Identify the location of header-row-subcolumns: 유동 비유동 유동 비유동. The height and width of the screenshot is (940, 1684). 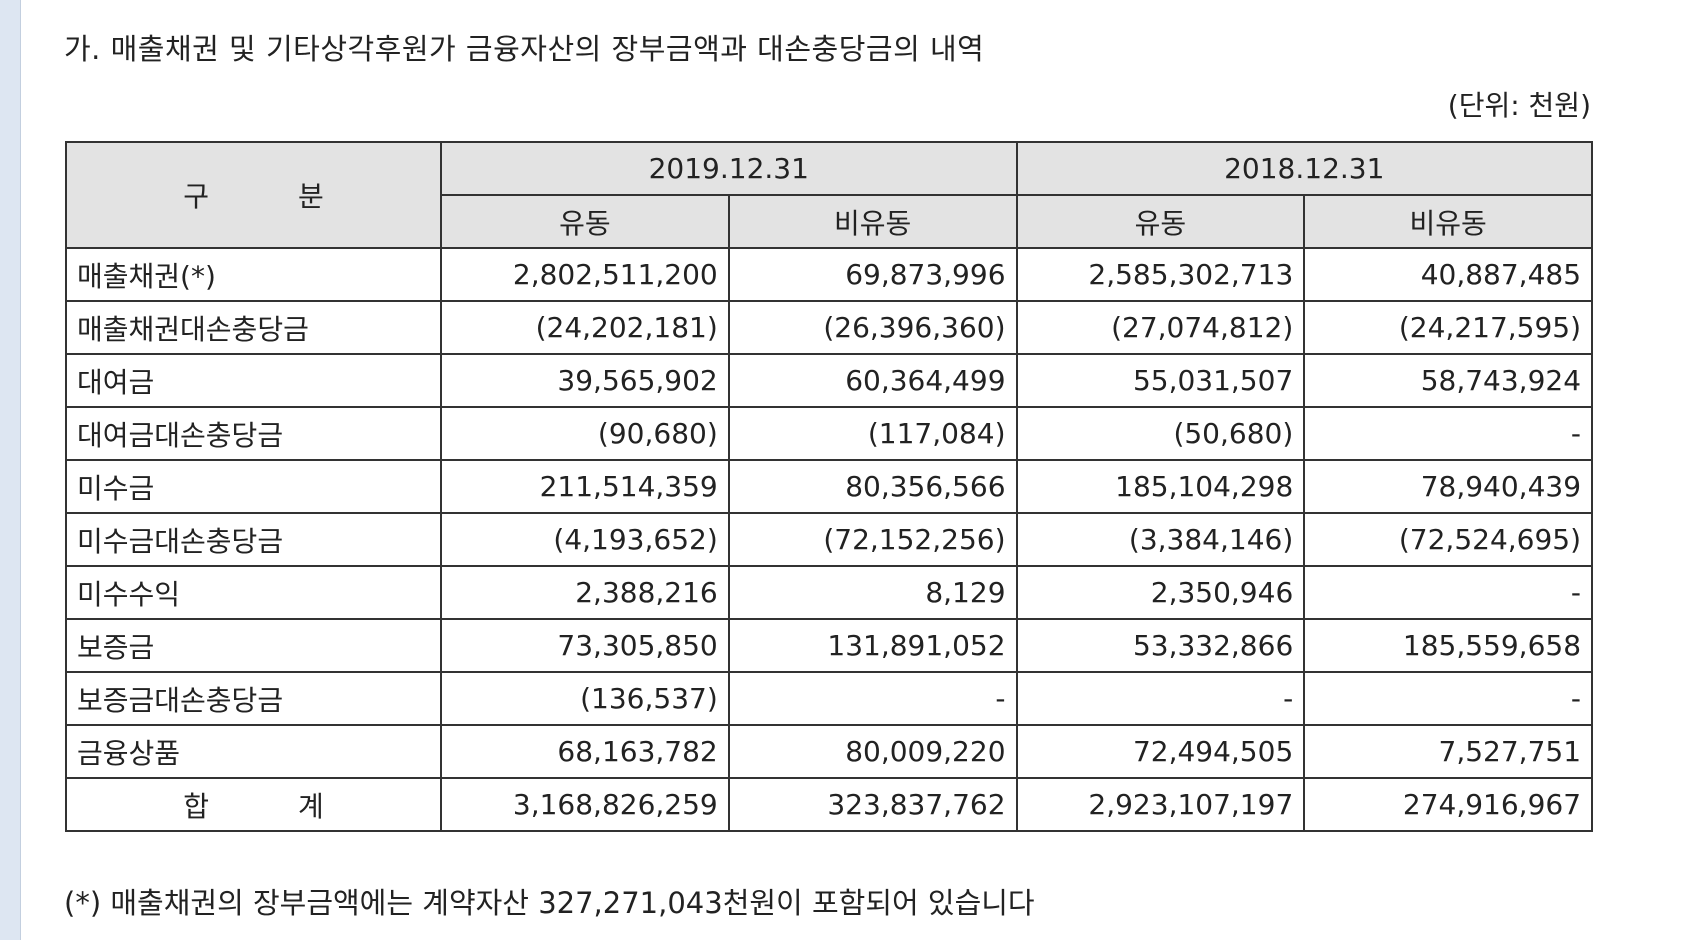
(830, 221).